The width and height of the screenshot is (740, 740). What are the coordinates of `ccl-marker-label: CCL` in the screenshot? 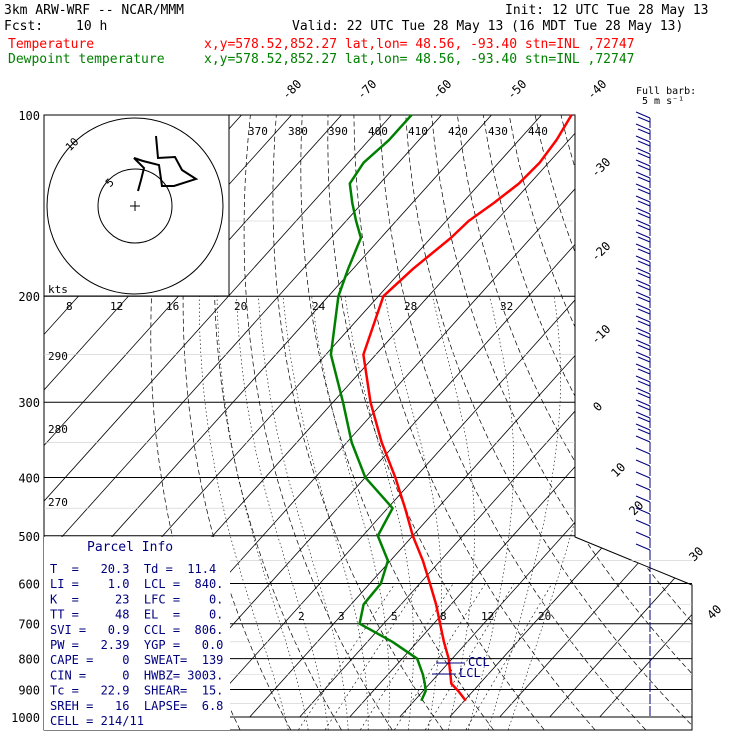 It's located at (479, 662).